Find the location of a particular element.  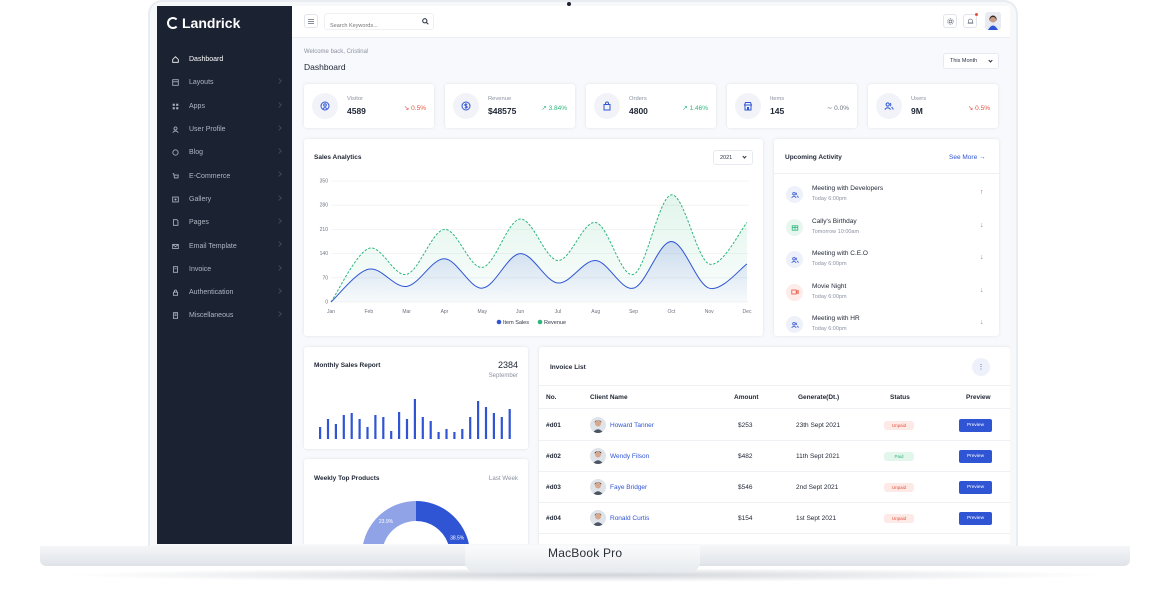

mail-icon is located at coordinates (175, 246).